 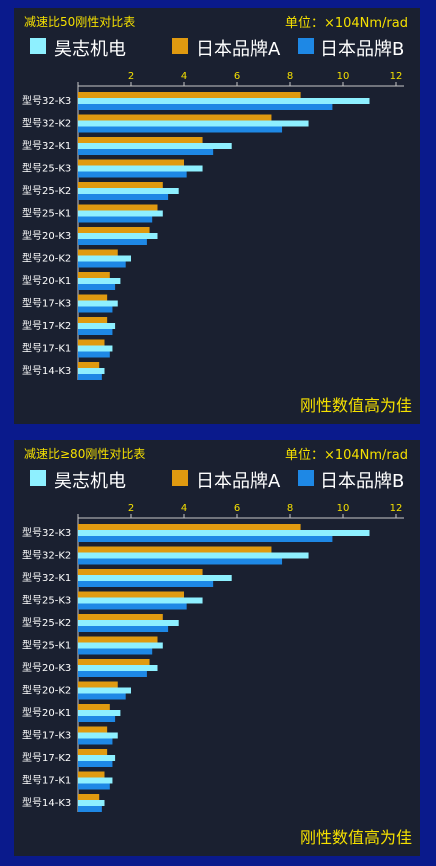 I want to click on category-label: 型号32-K1, so click(x=46, y=577).